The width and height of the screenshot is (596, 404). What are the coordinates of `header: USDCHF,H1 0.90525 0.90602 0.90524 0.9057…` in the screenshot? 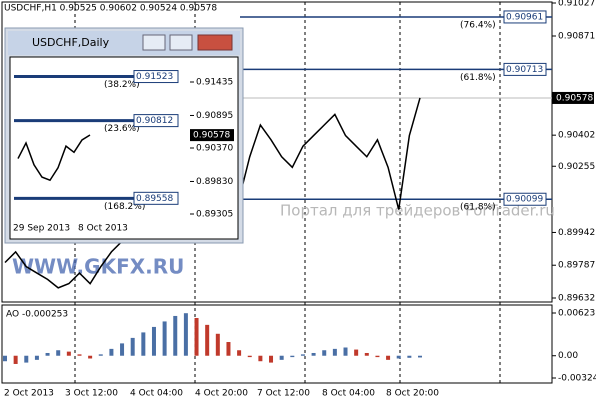 It's located at (110, 9).